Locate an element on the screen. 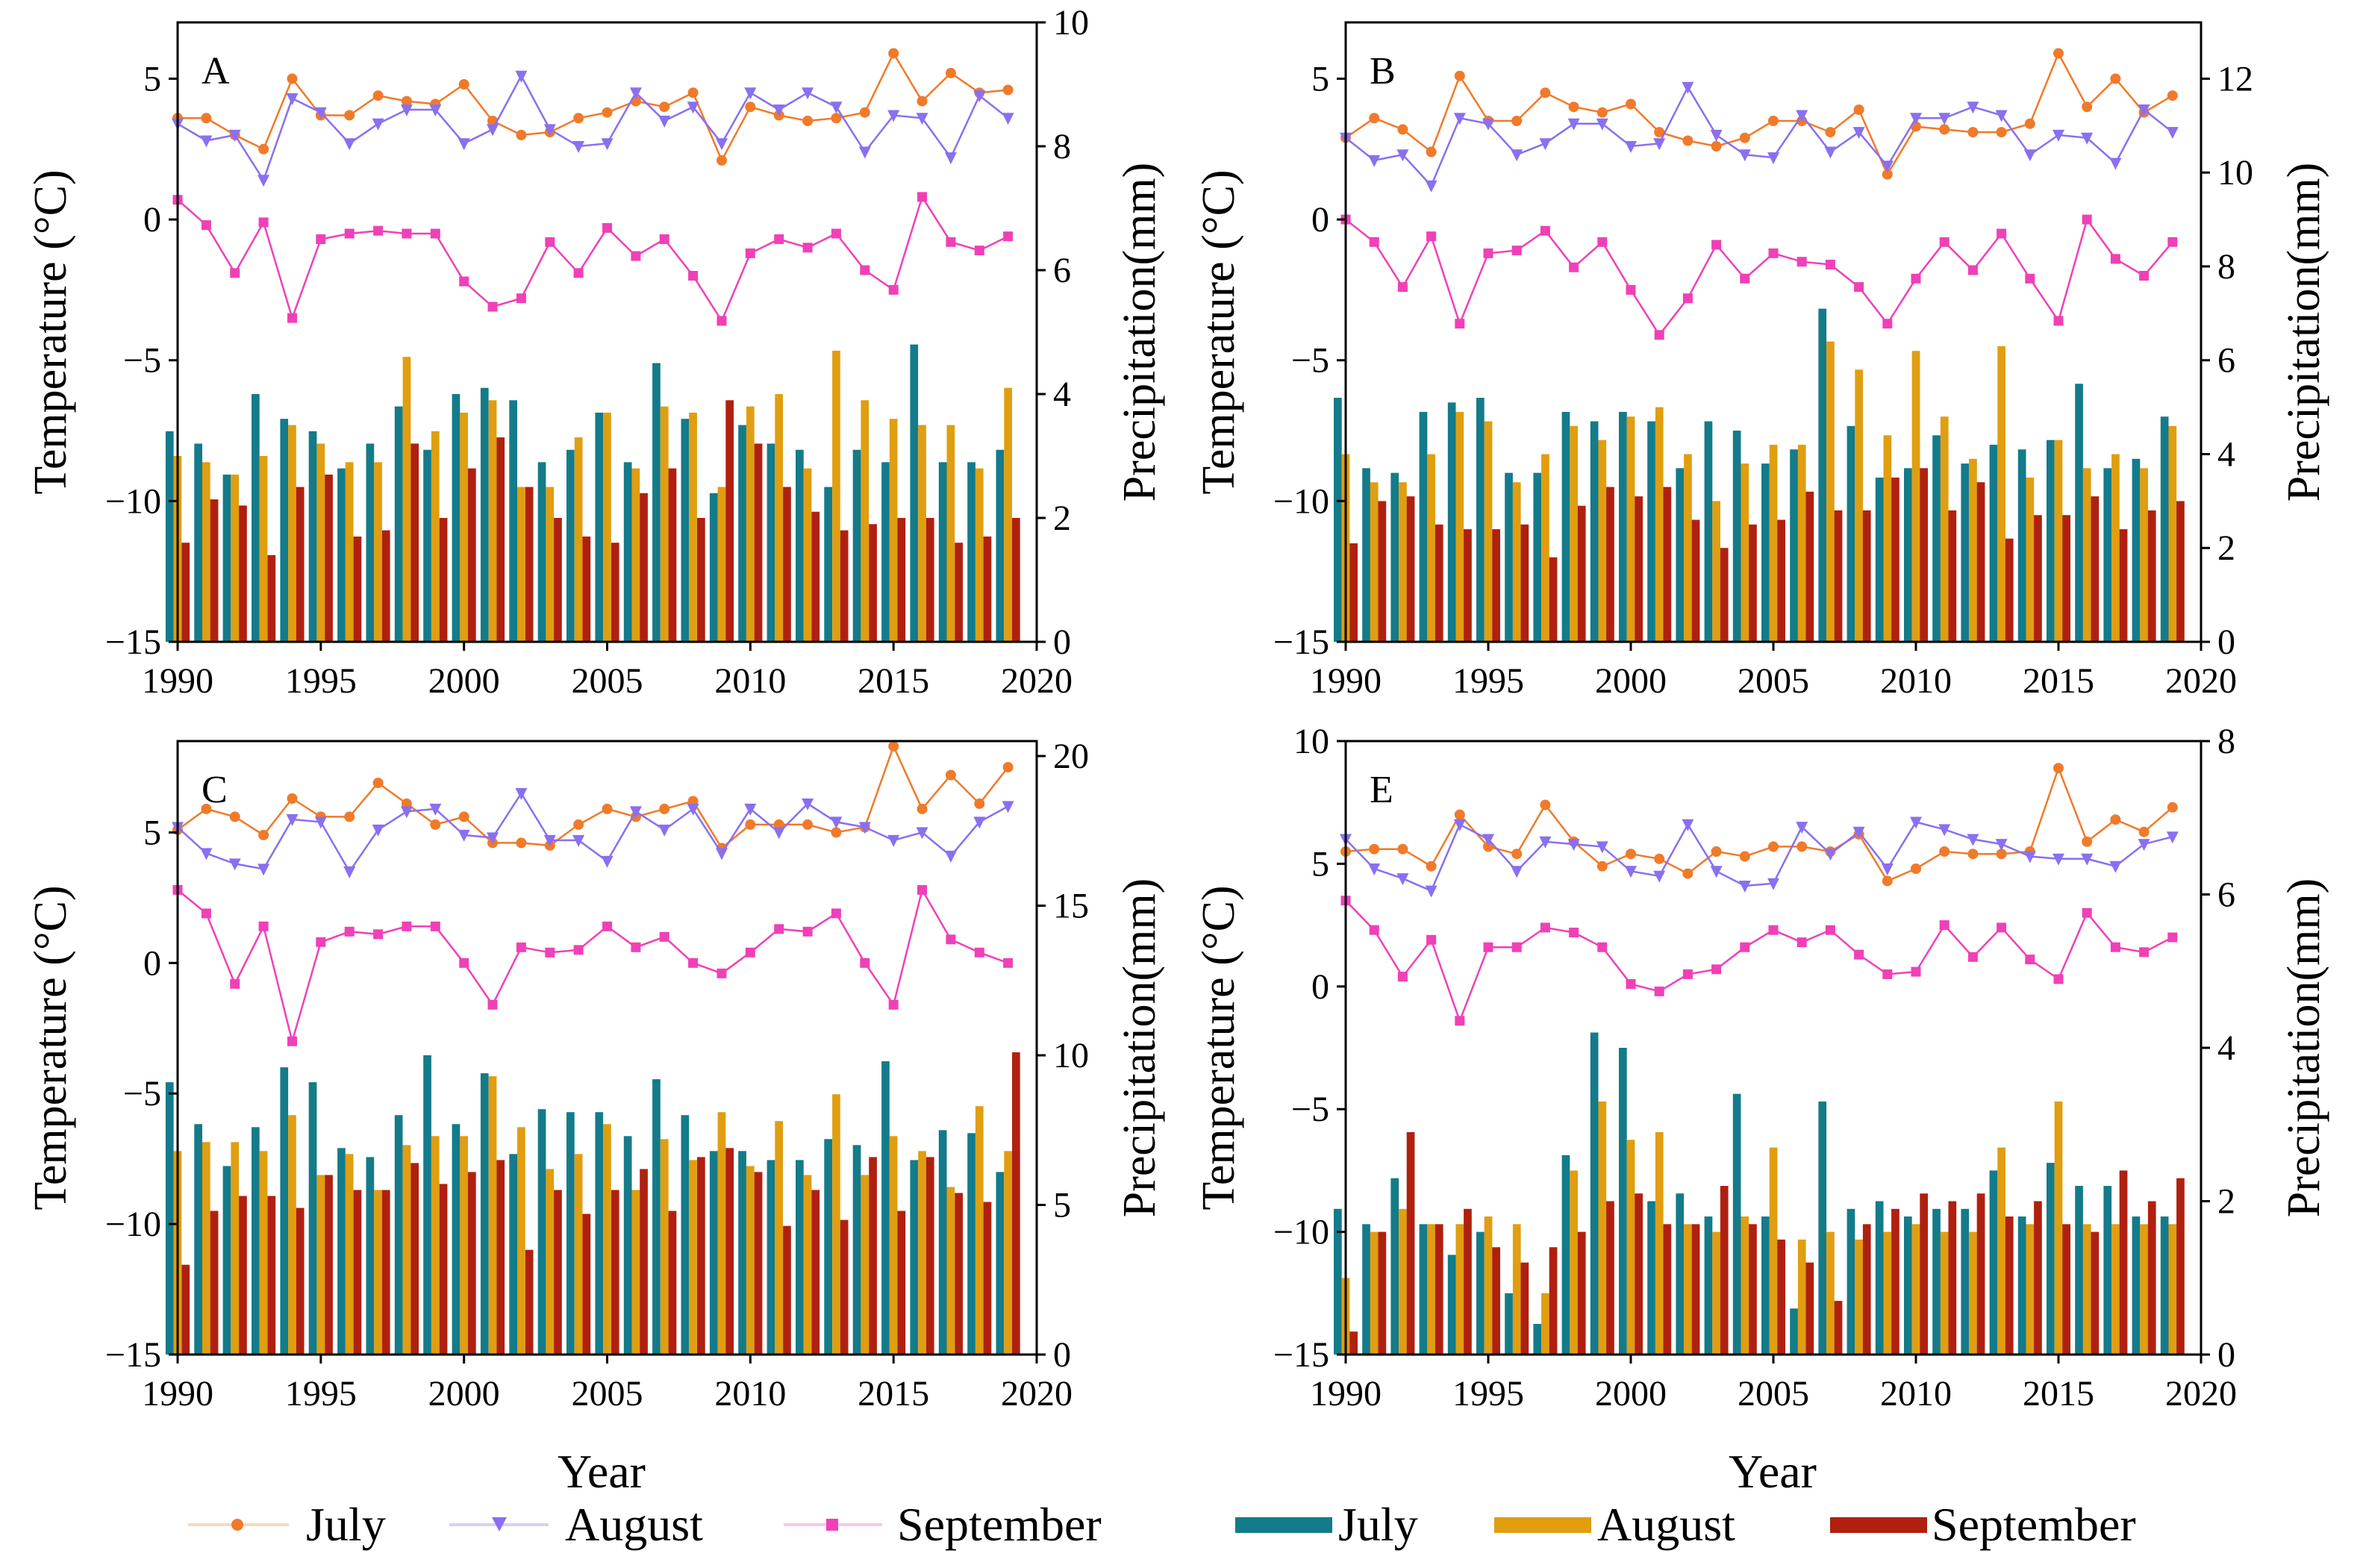 The height and width of the screenshot is (1568, 2360). bar-august-2006 is located at coordinates (635, 1272).